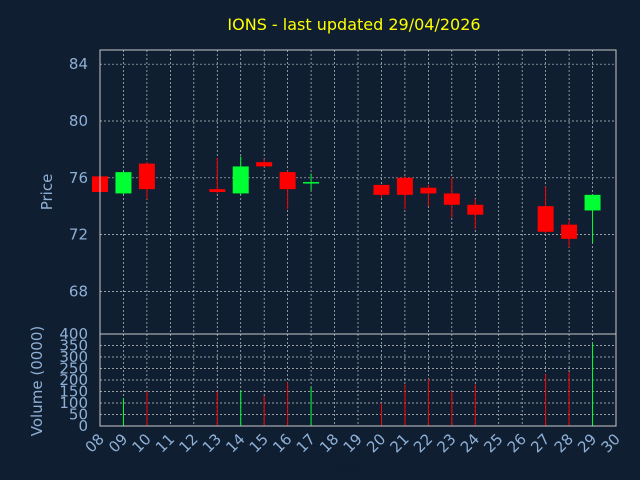 Image resolution: width=640 pixels, height=480 pixels. Describe the element at coordinates (78, 178) in the screenshot. I see `price-tick-label: 76` at that location.